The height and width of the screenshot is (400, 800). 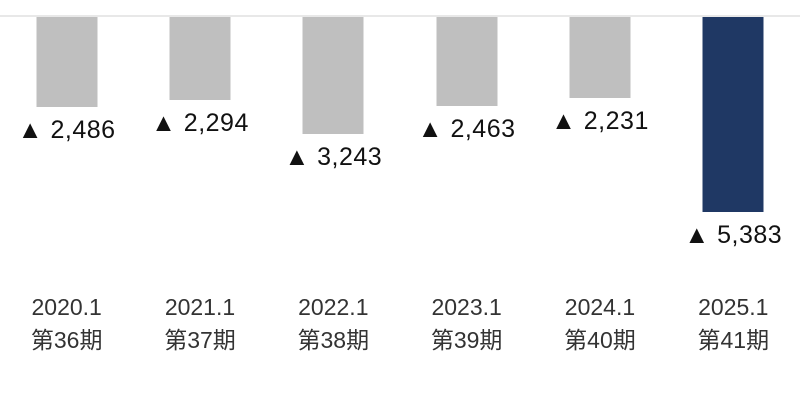 What do you see at coordinates (466, 324) in the screenshot?
I see `category-label: 2023.1 第39期` at bounding box center [466, 324].